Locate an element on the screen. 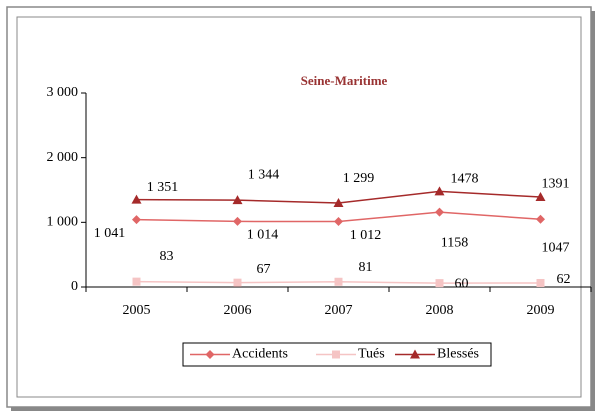 The height and width of the screenshot is (414, 600). data-label: 1391 is located at coordinates (556, 183).